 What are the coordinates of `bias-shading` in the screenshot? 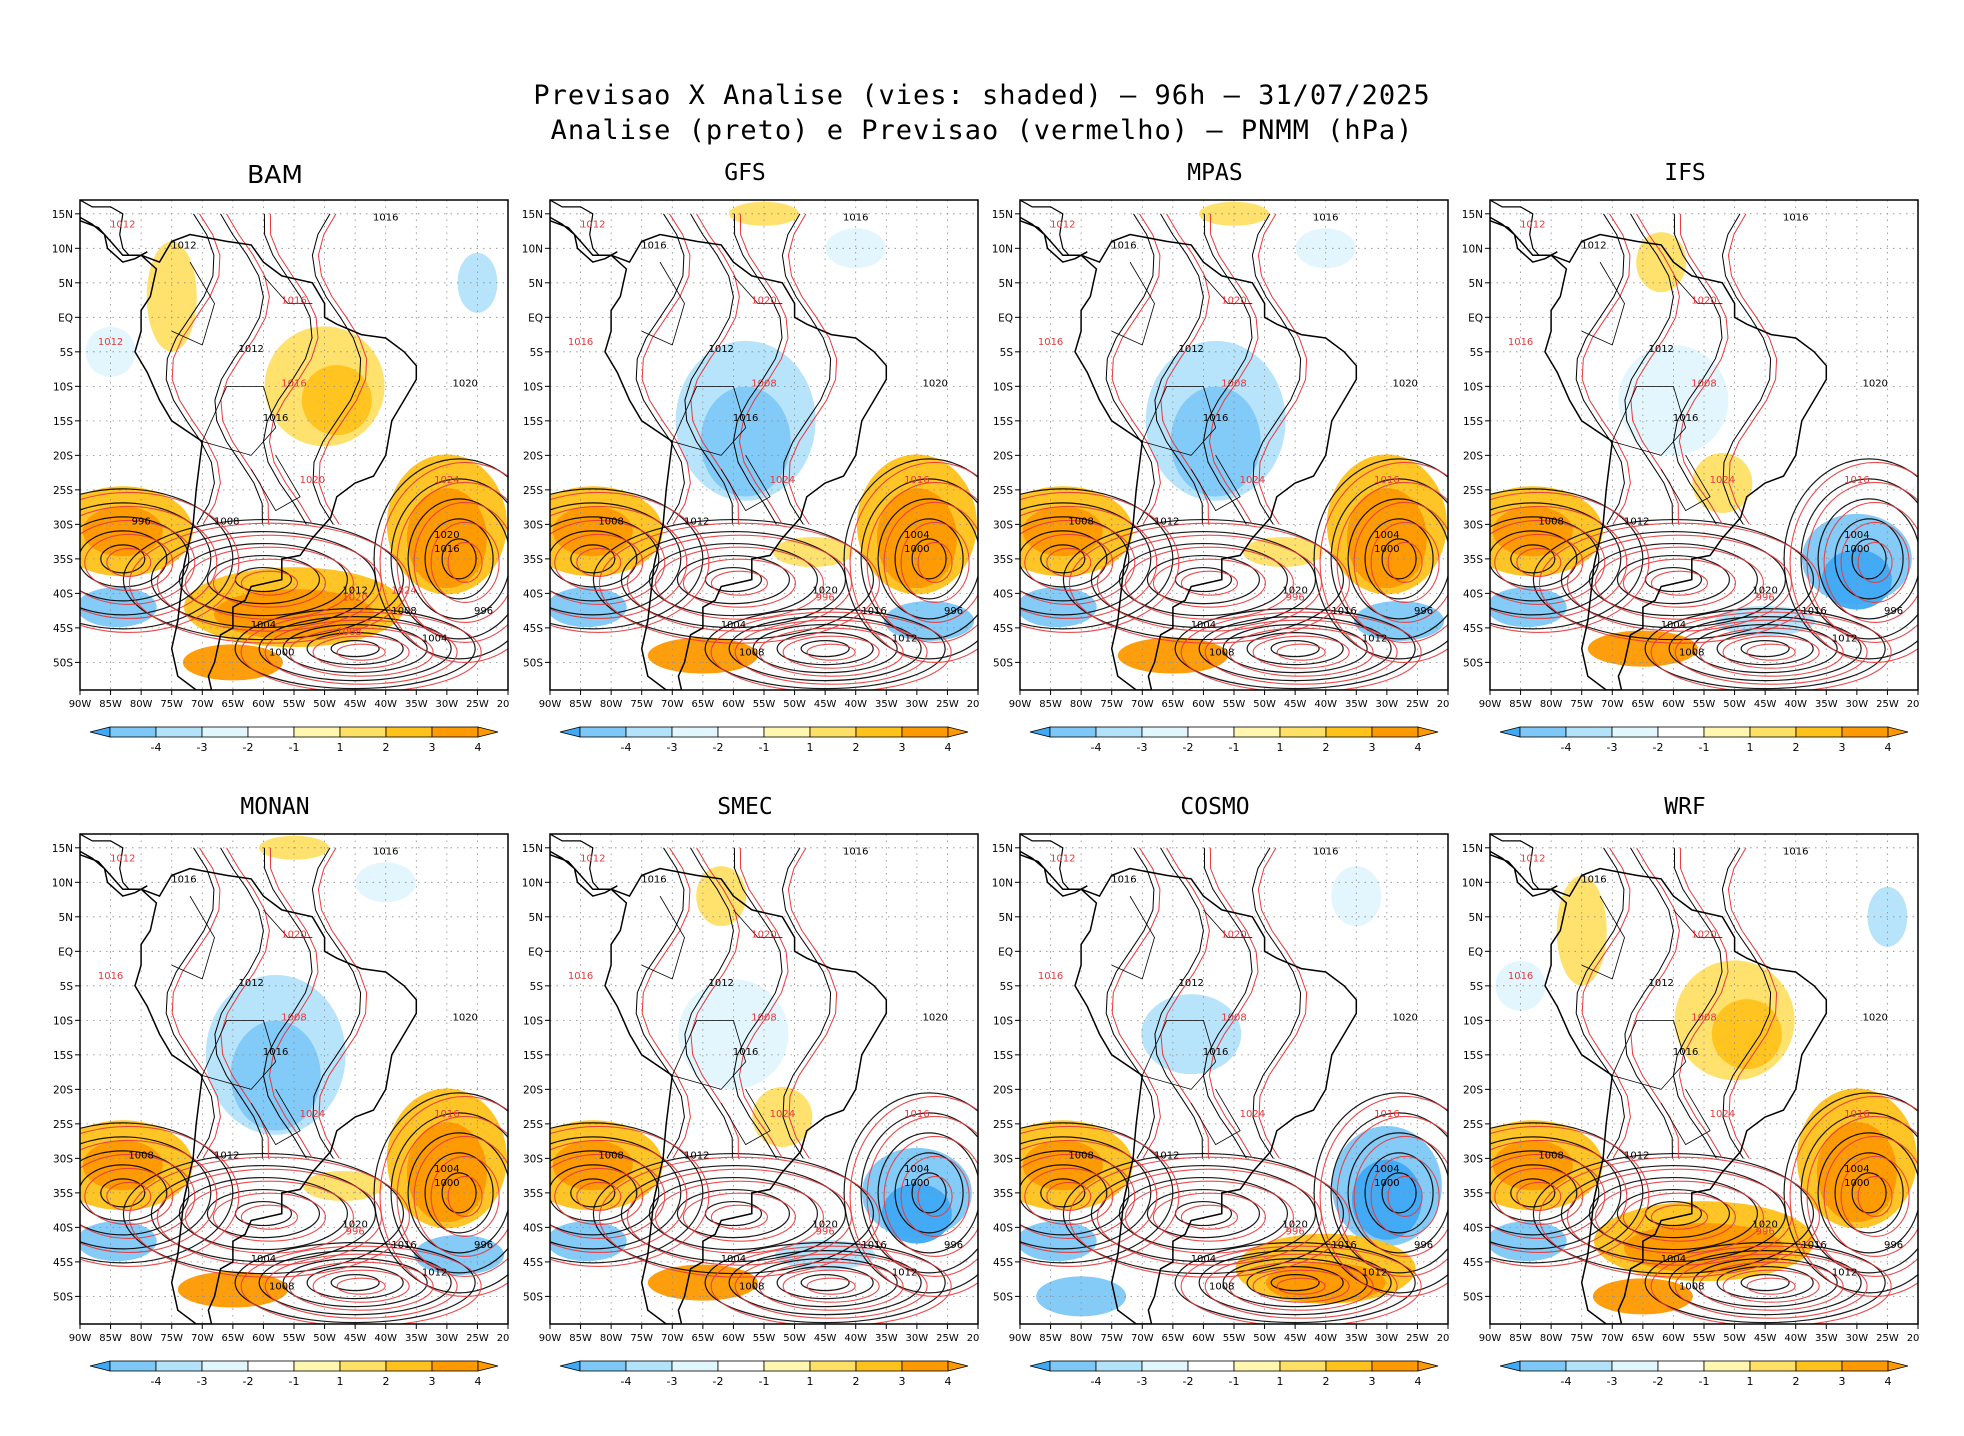 It's located at (763, 437).